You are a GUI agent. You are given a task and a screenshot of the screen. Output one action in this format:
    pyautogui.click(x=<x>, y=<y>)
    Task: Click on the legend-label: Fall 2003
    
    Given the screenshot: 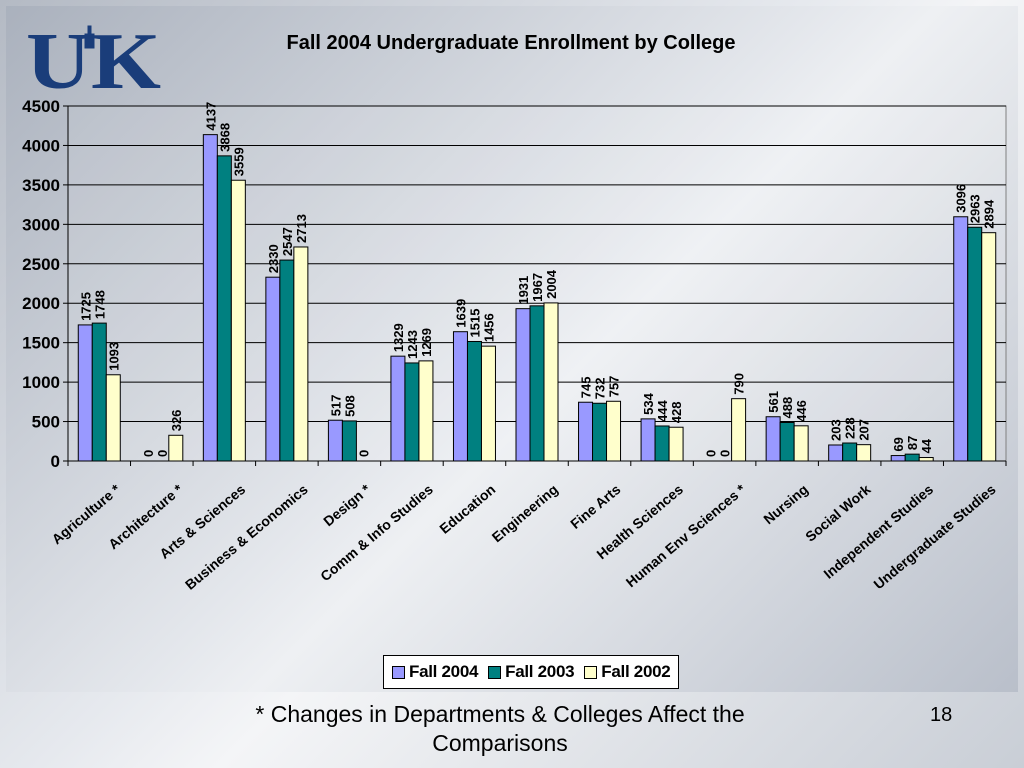 What is the action you would take?
    pyautogui.click(x=540, y=671)
    